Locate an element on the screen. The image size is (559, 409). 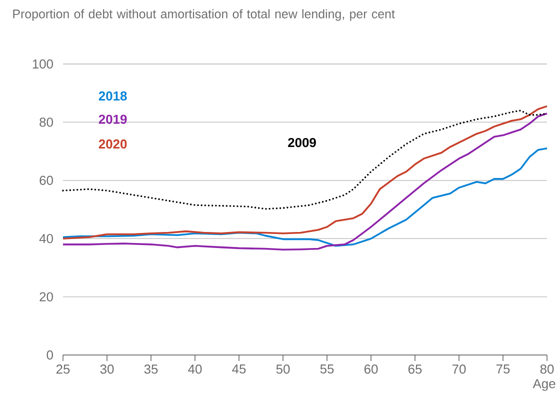
text: 2019 is located at coordinates (112, 119).